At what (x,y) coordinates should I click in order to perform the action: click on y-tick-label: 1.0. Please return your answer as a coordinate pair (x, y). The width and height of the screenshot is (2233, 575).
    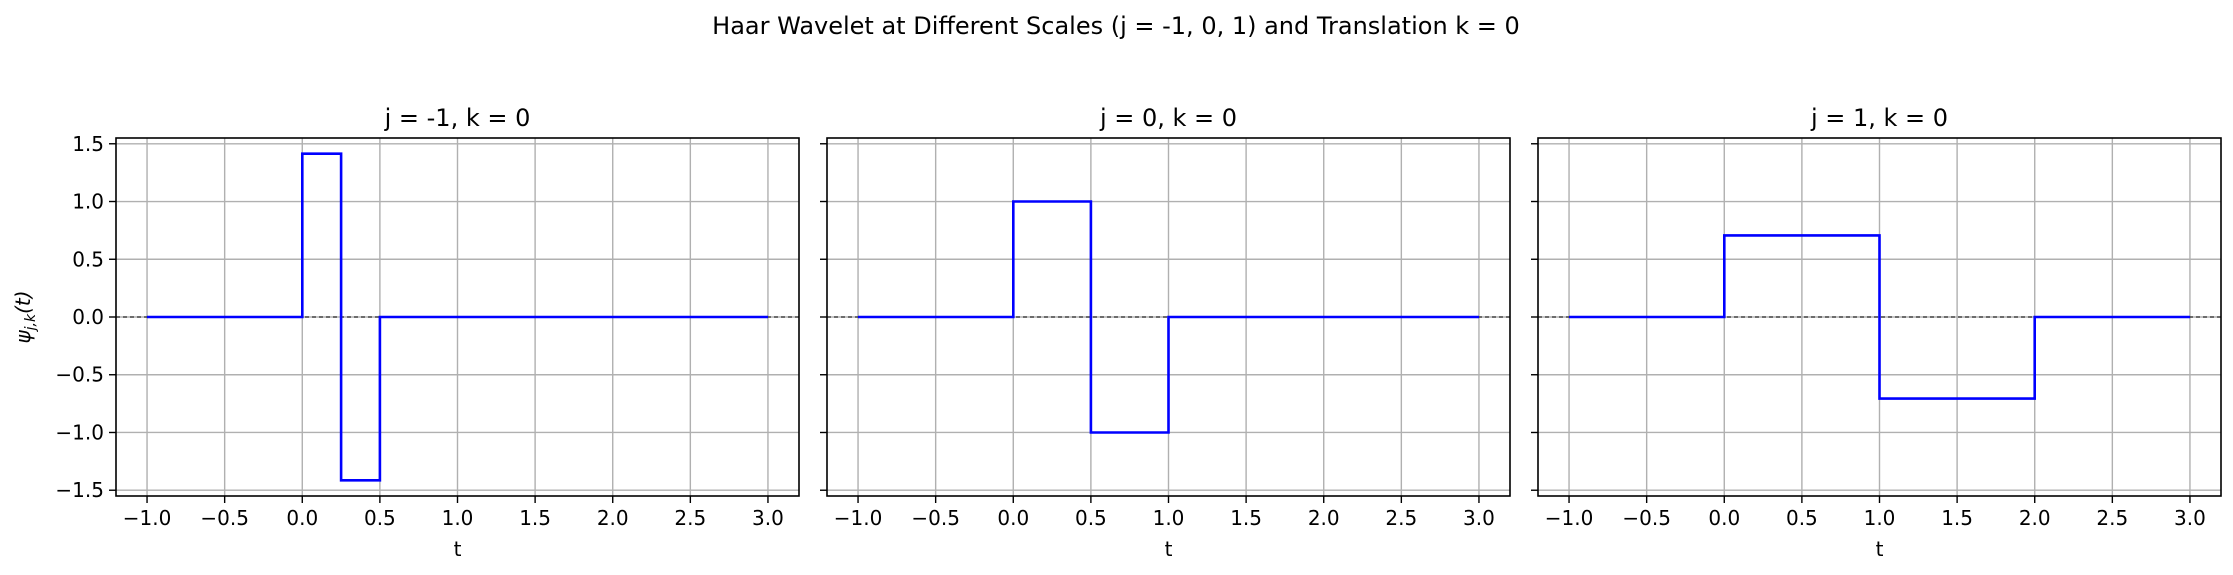
    Looking at the image, I should click on (88, 202).